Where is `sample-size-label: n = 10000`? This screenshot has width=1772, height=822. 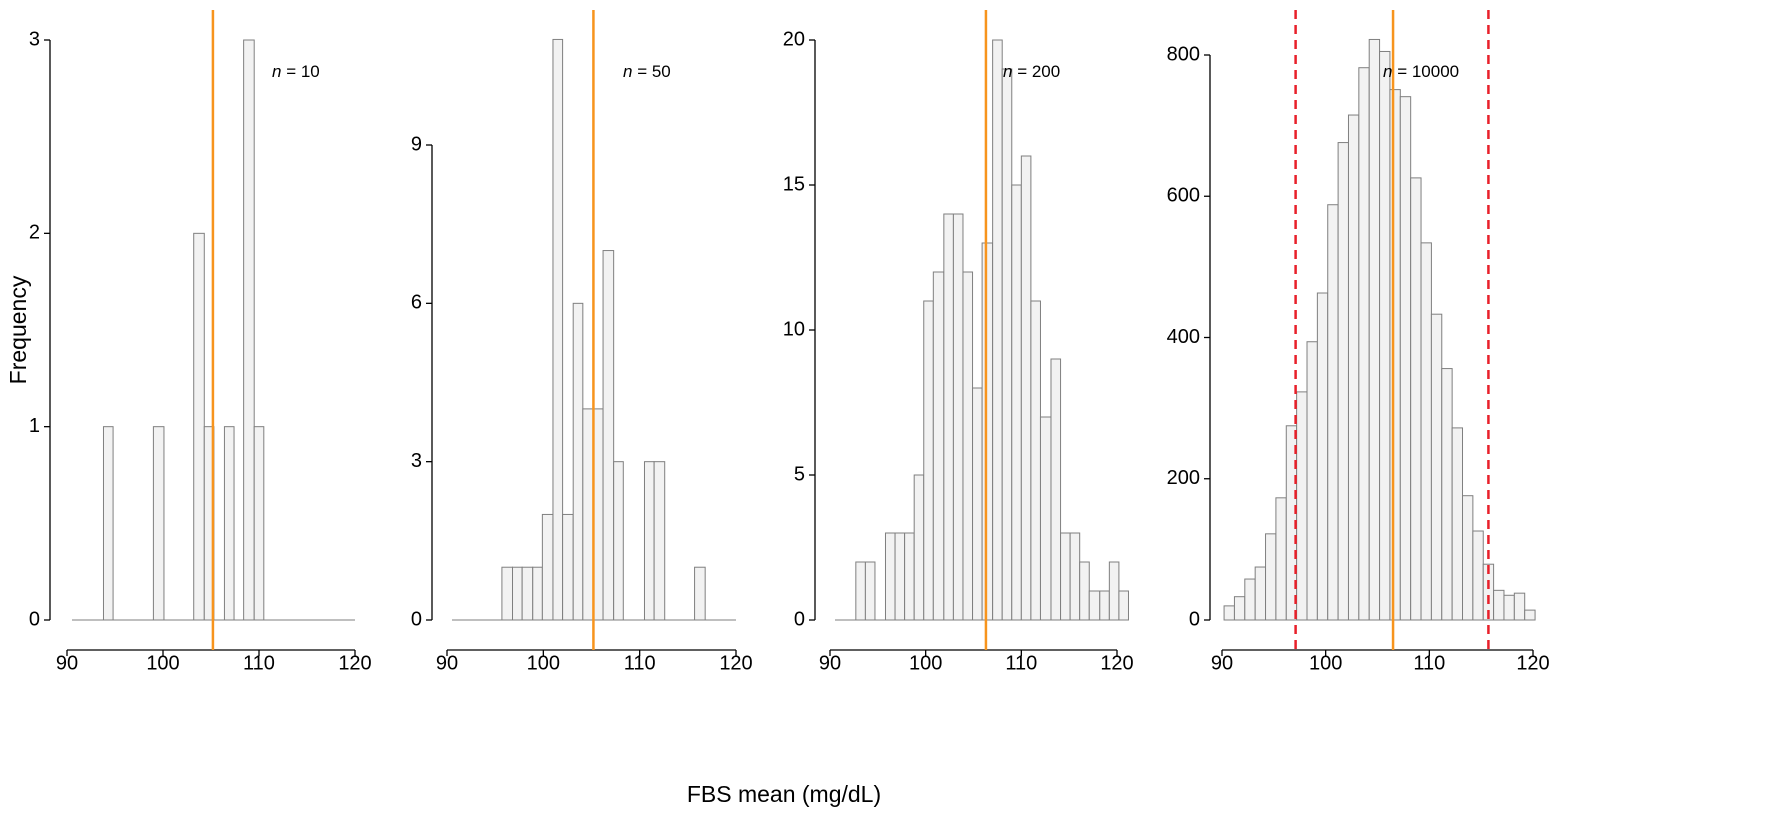 sample-size-label: n = 10000 is located at coordinates (1421, 71).